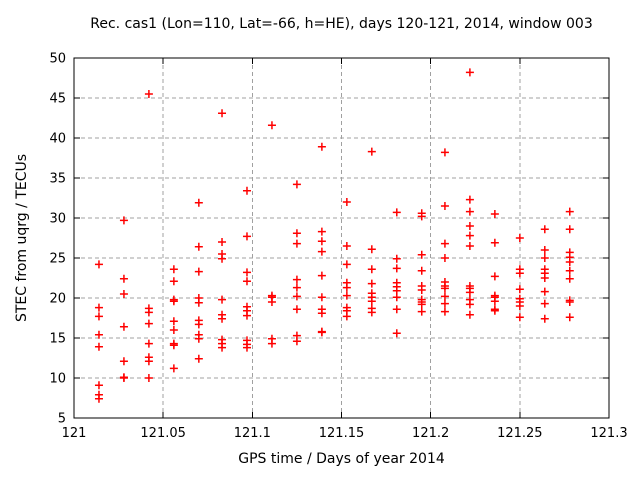  I want to click on x-tick-label: 121.25, so click(520, 433).